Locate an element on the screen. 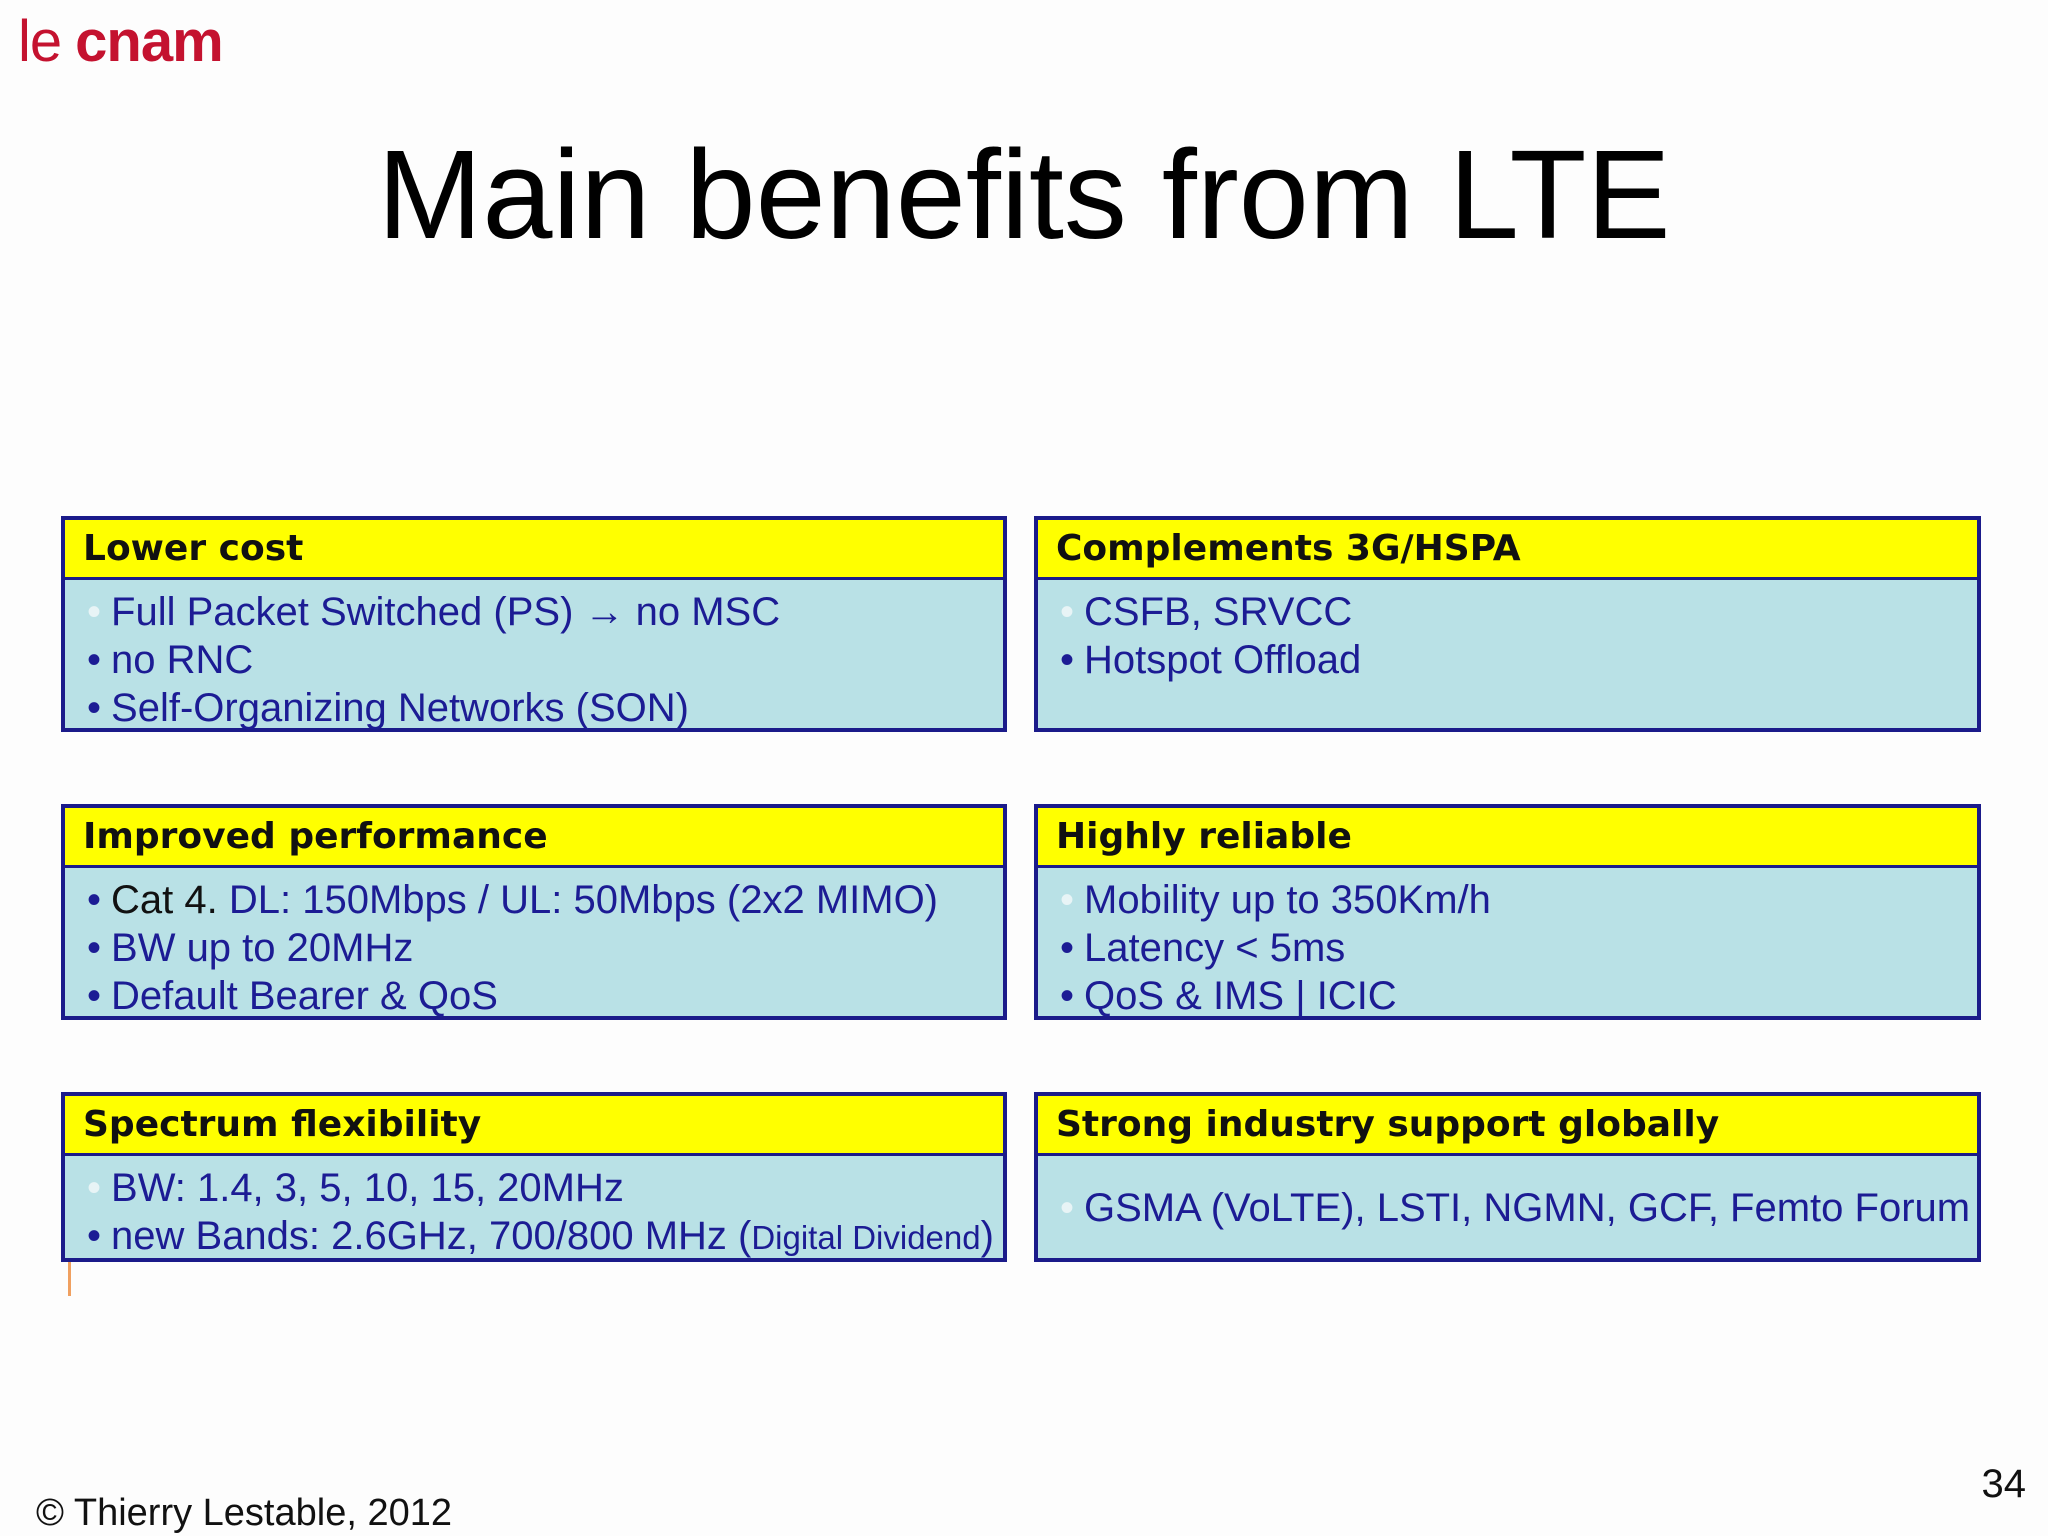 This screenshot has width=2048, height=1536. item-text: Mobility up to 350Km/h is located at coordinates (1287, 900).